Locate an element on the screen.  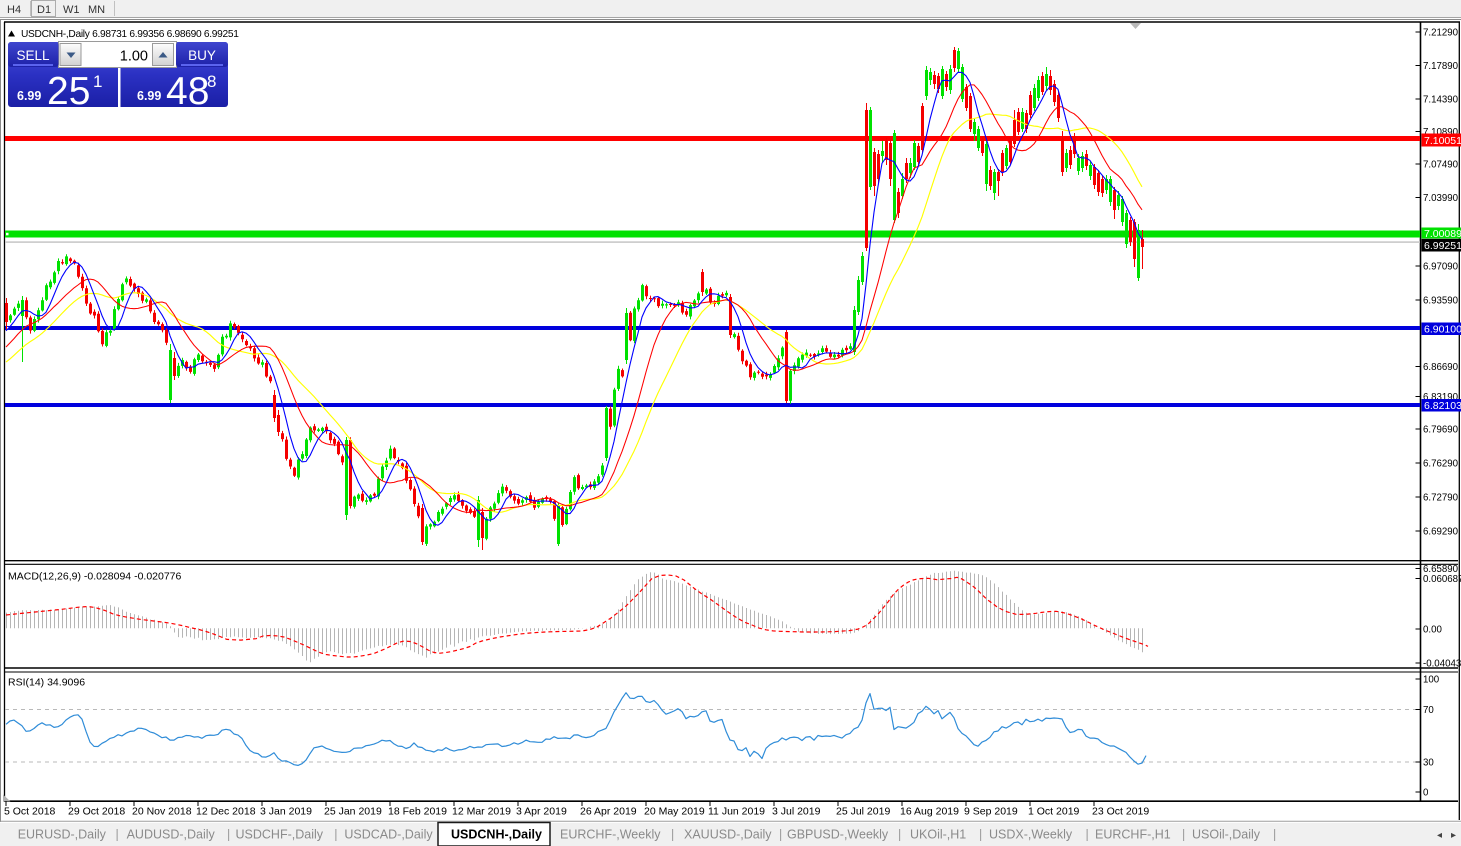
svg-text: 6.65890 is located at coordinates (1441, 569).